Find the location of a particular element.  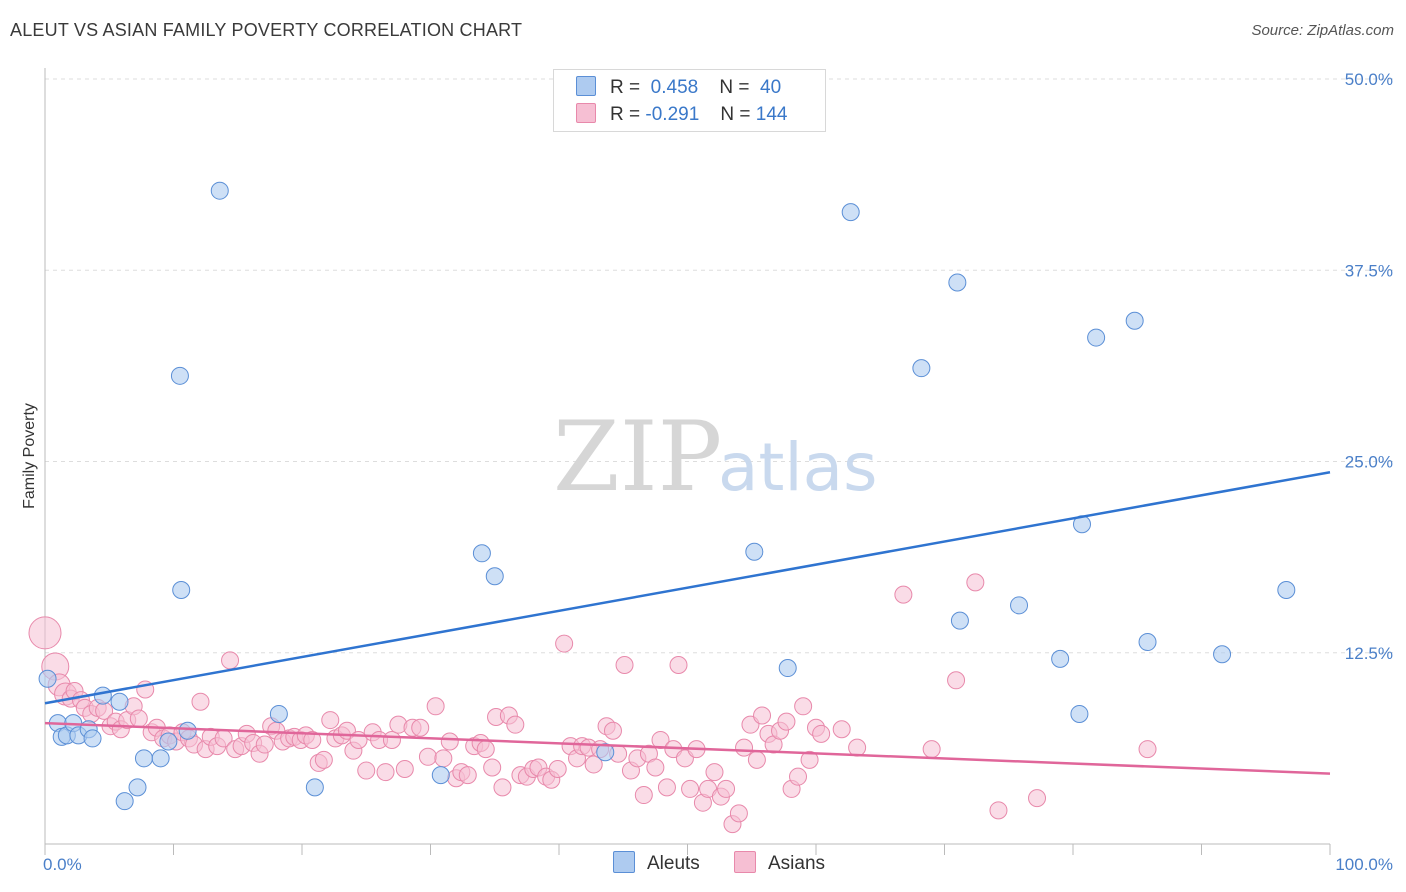

legend-row-aleuts: R = 0.458 N = 40 is located at coordinates (678, 87).